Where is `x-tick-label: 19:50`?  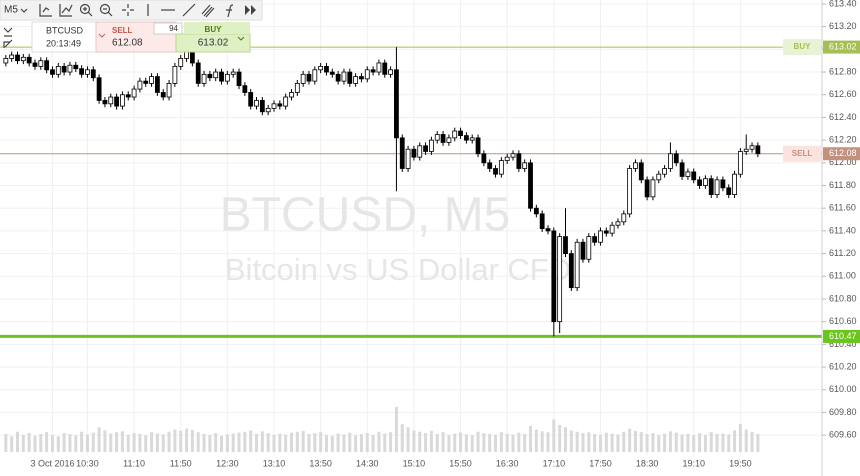 x-tick-label: 19:50 is located at coordinates (740, 463).